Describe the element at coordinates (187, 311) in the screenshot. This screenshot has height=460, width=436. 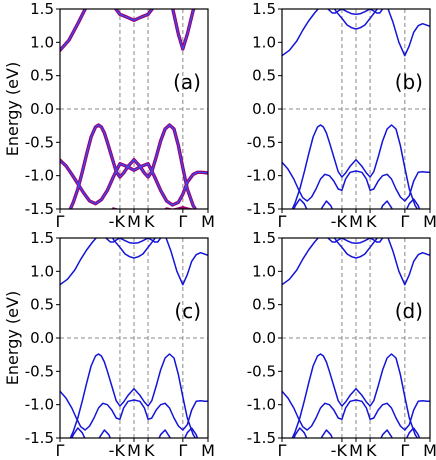
I see `panel-label: (c)` at that location.